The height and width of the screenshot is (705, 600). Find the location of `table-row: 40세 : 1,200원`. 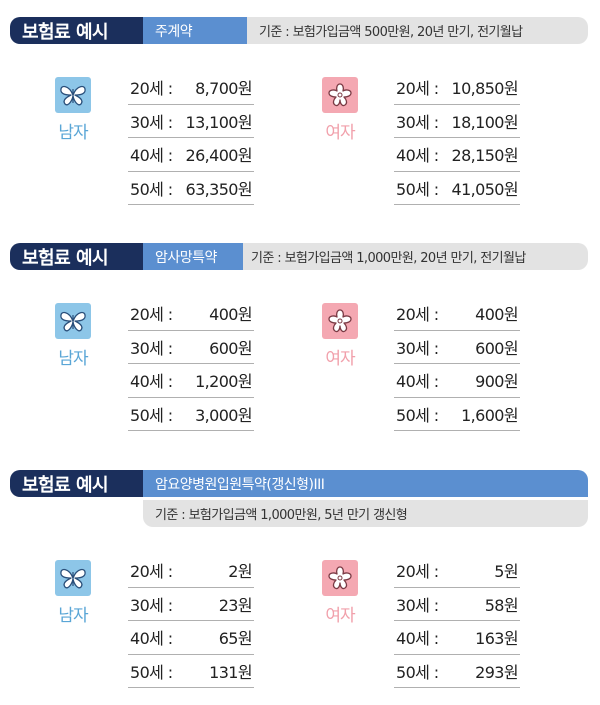

table-row: 40세 : 1,200원 is located at coordinates (191, 381).